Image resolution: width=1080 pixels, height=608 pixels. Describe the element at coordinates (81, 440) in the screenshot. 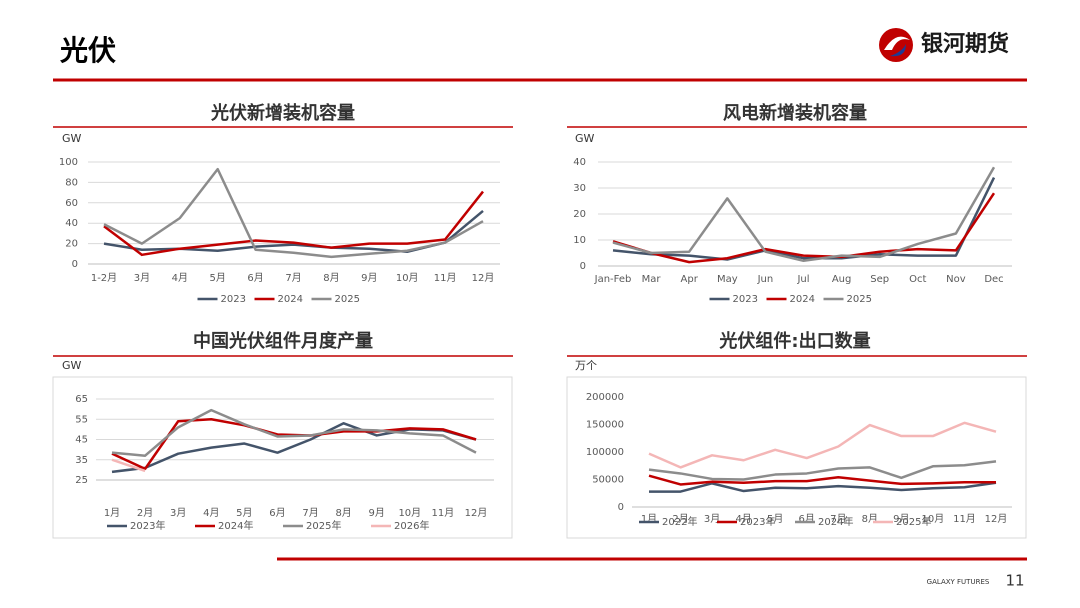

I see `y-tick-label: 45` at that location.